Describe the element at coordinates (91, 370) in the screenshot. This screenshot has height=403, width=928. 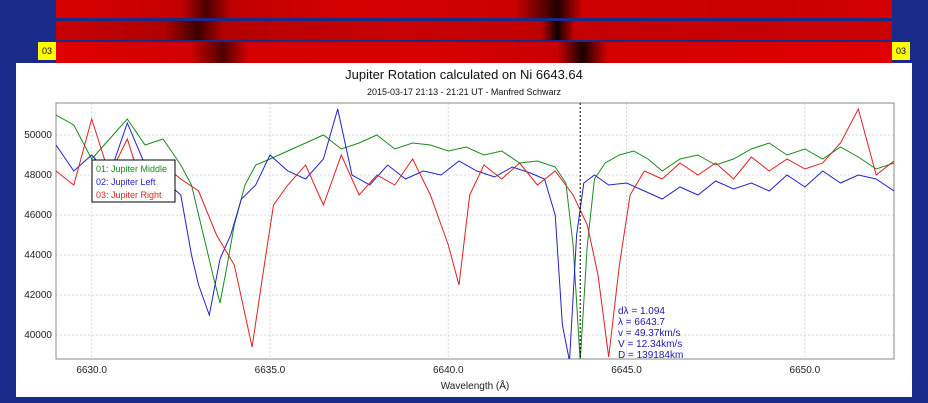
I see `x-tick-label: 6630.0` at that location.